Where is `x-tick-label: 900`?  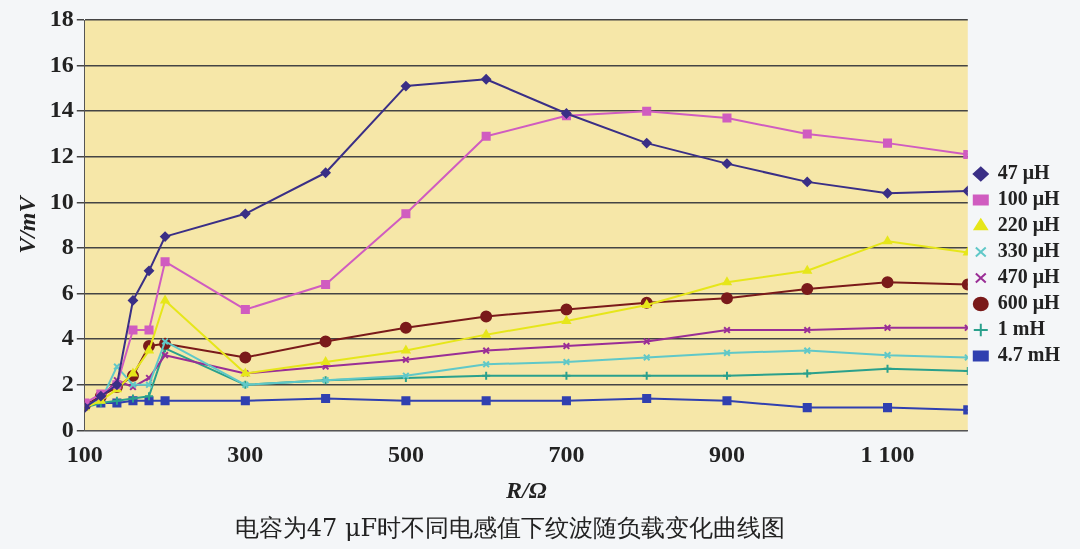 x-tick-label: 900 is located at coordinates (726, 454).